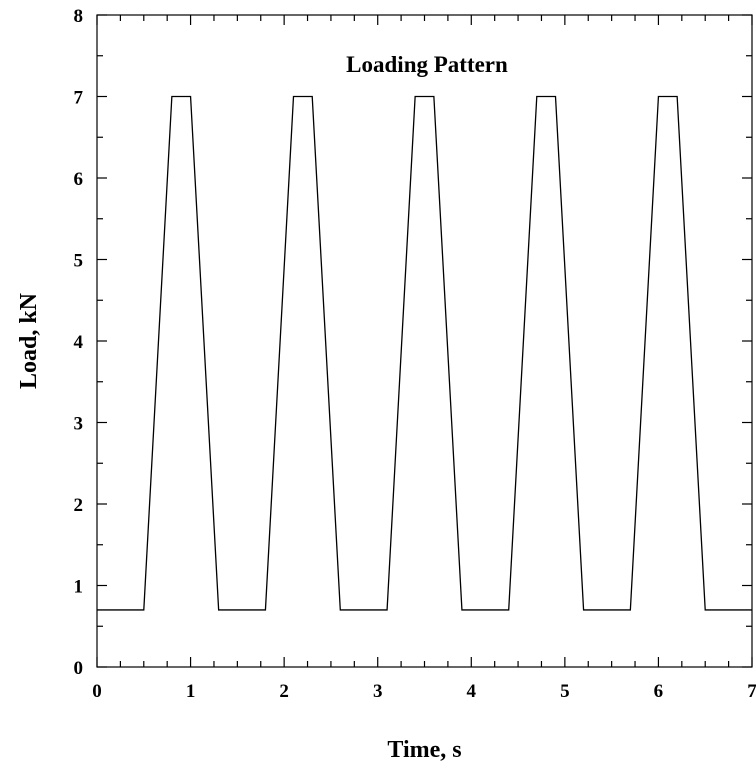 This screenshot has width=756, height=772. What do you see at coordinates (378, 691) in the screenshot?
I see `x-tick-label: 3` at bounding box center [378, 691].